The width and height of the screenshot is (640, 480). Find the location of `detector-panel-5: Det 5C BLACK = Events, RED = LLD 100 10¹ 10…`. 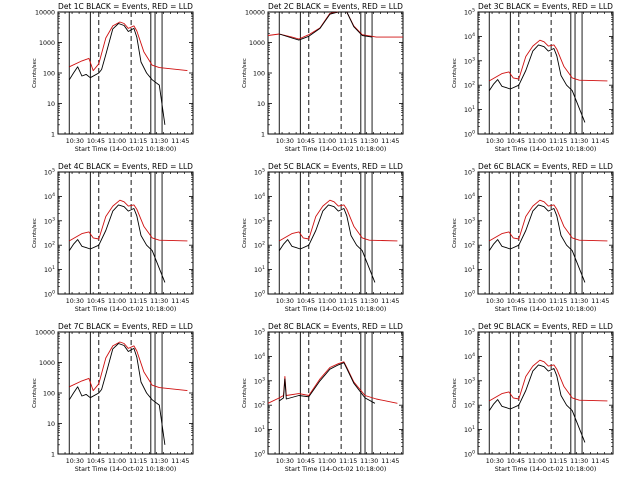

detector-panel-5: Det 5C BLACK = Events, RED = LLD 100 10¹ 10… is located at coordinates (323, 237).